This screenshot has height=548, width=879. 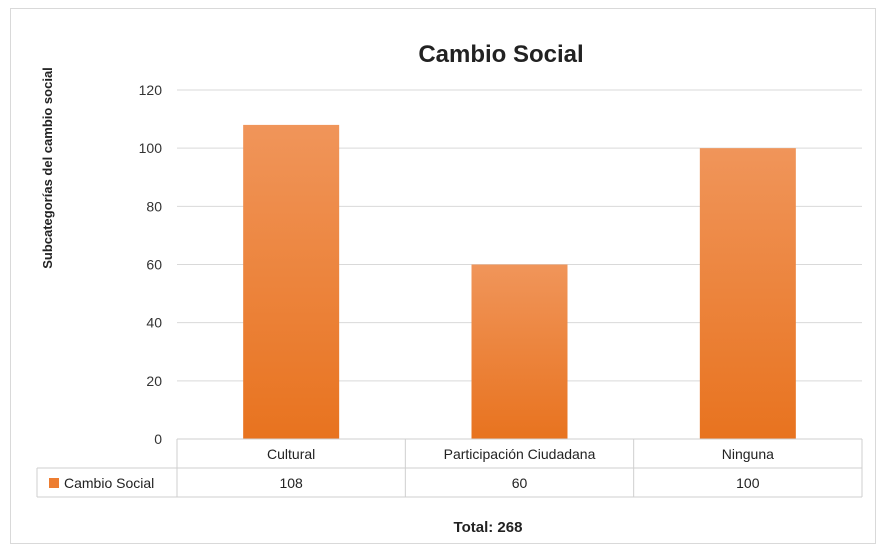 I want to click on y-tick-label: 80, so click(x=154, y=206).